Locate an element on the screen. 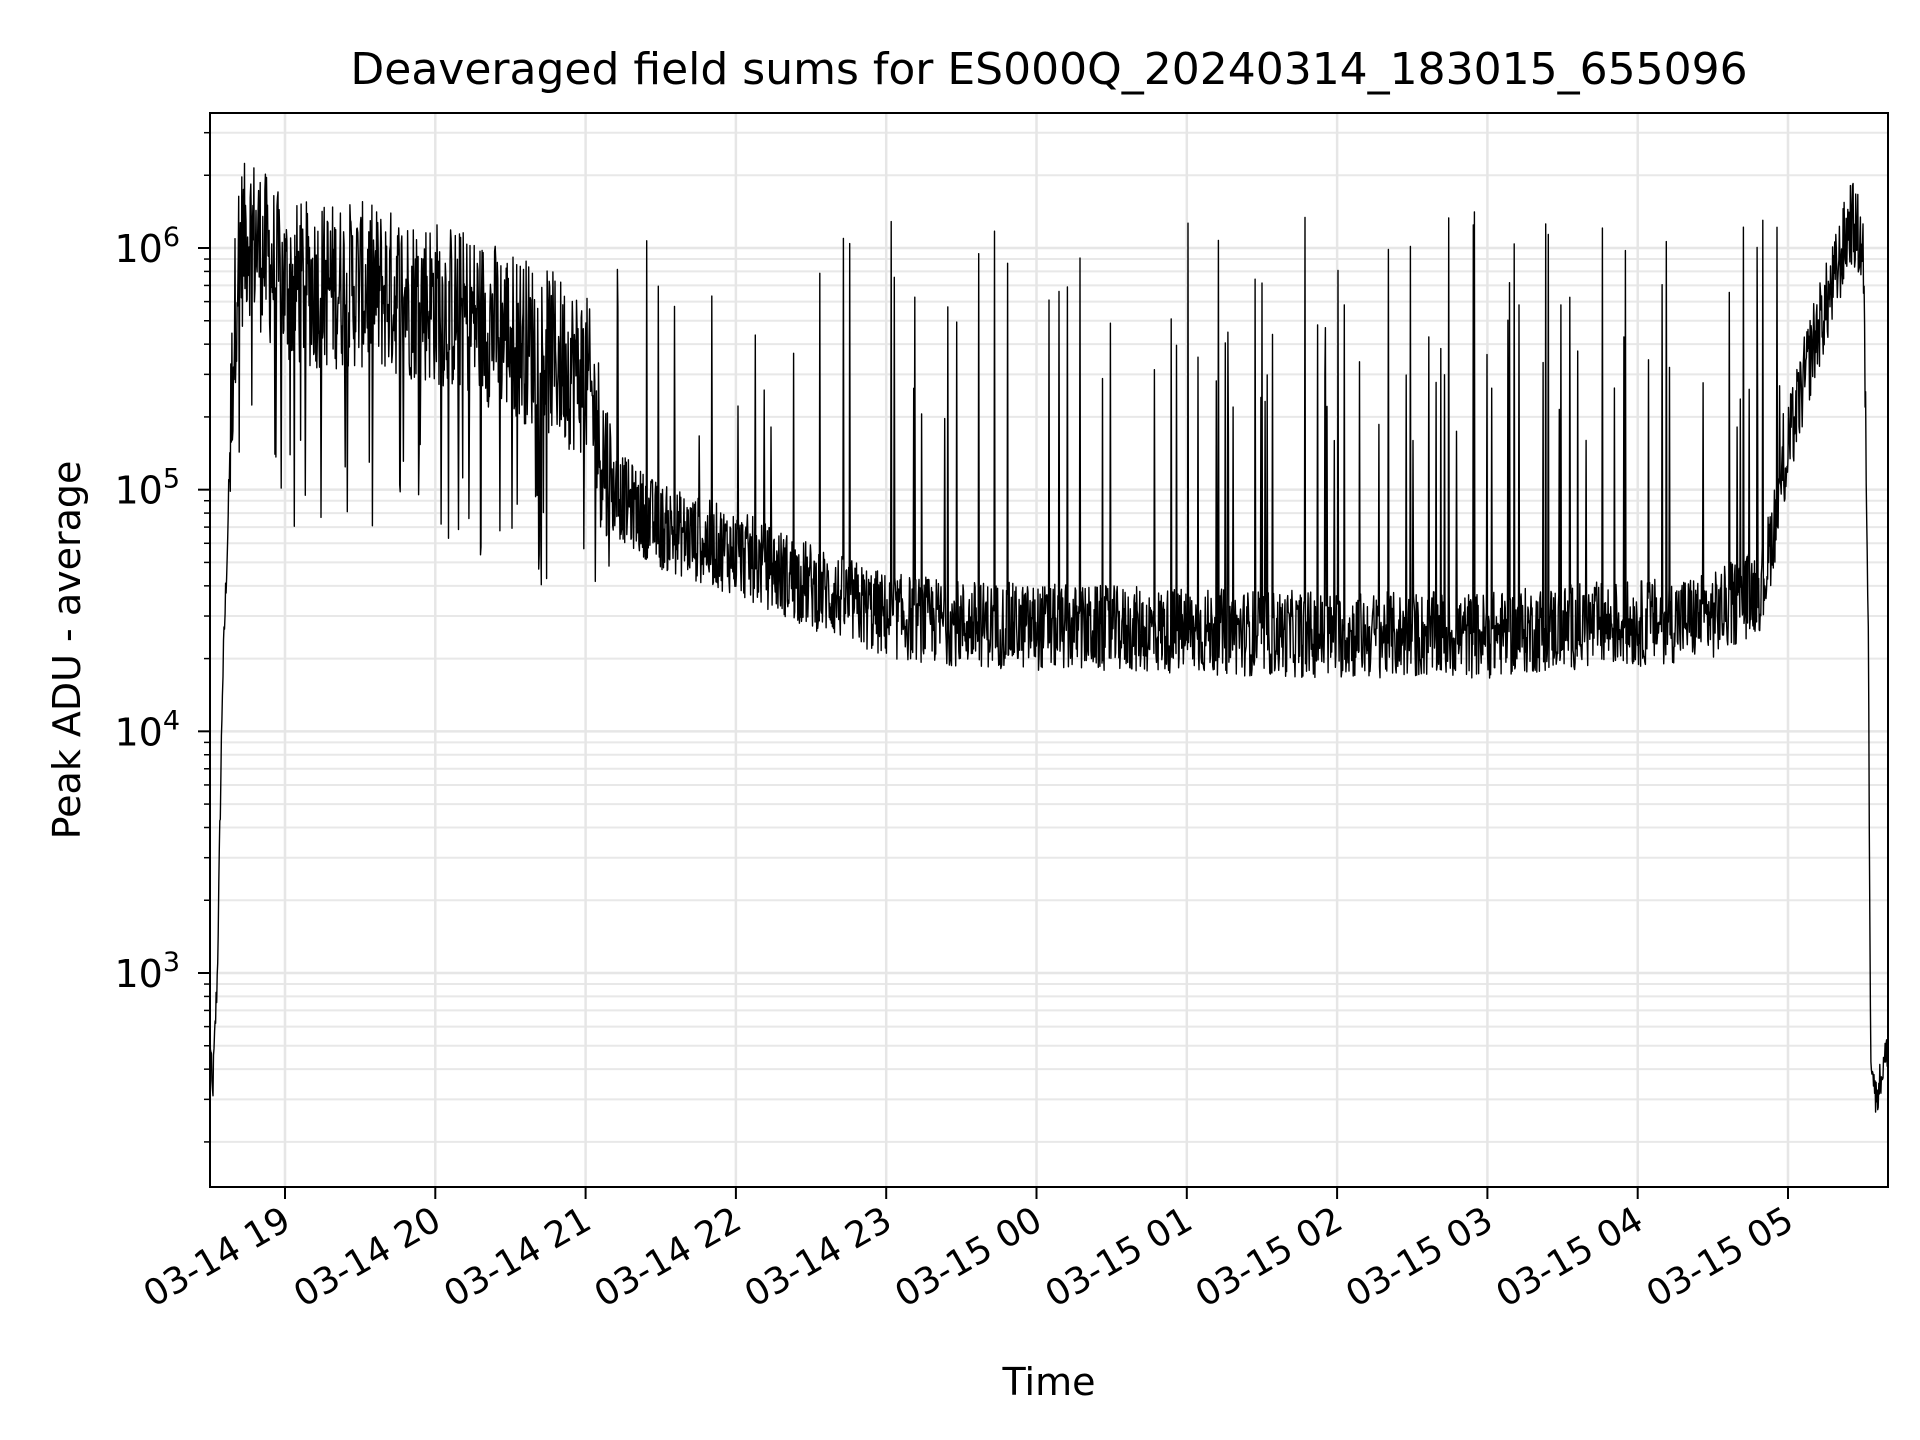  y-tick-label: 106 is located at coordinates (147, 246).